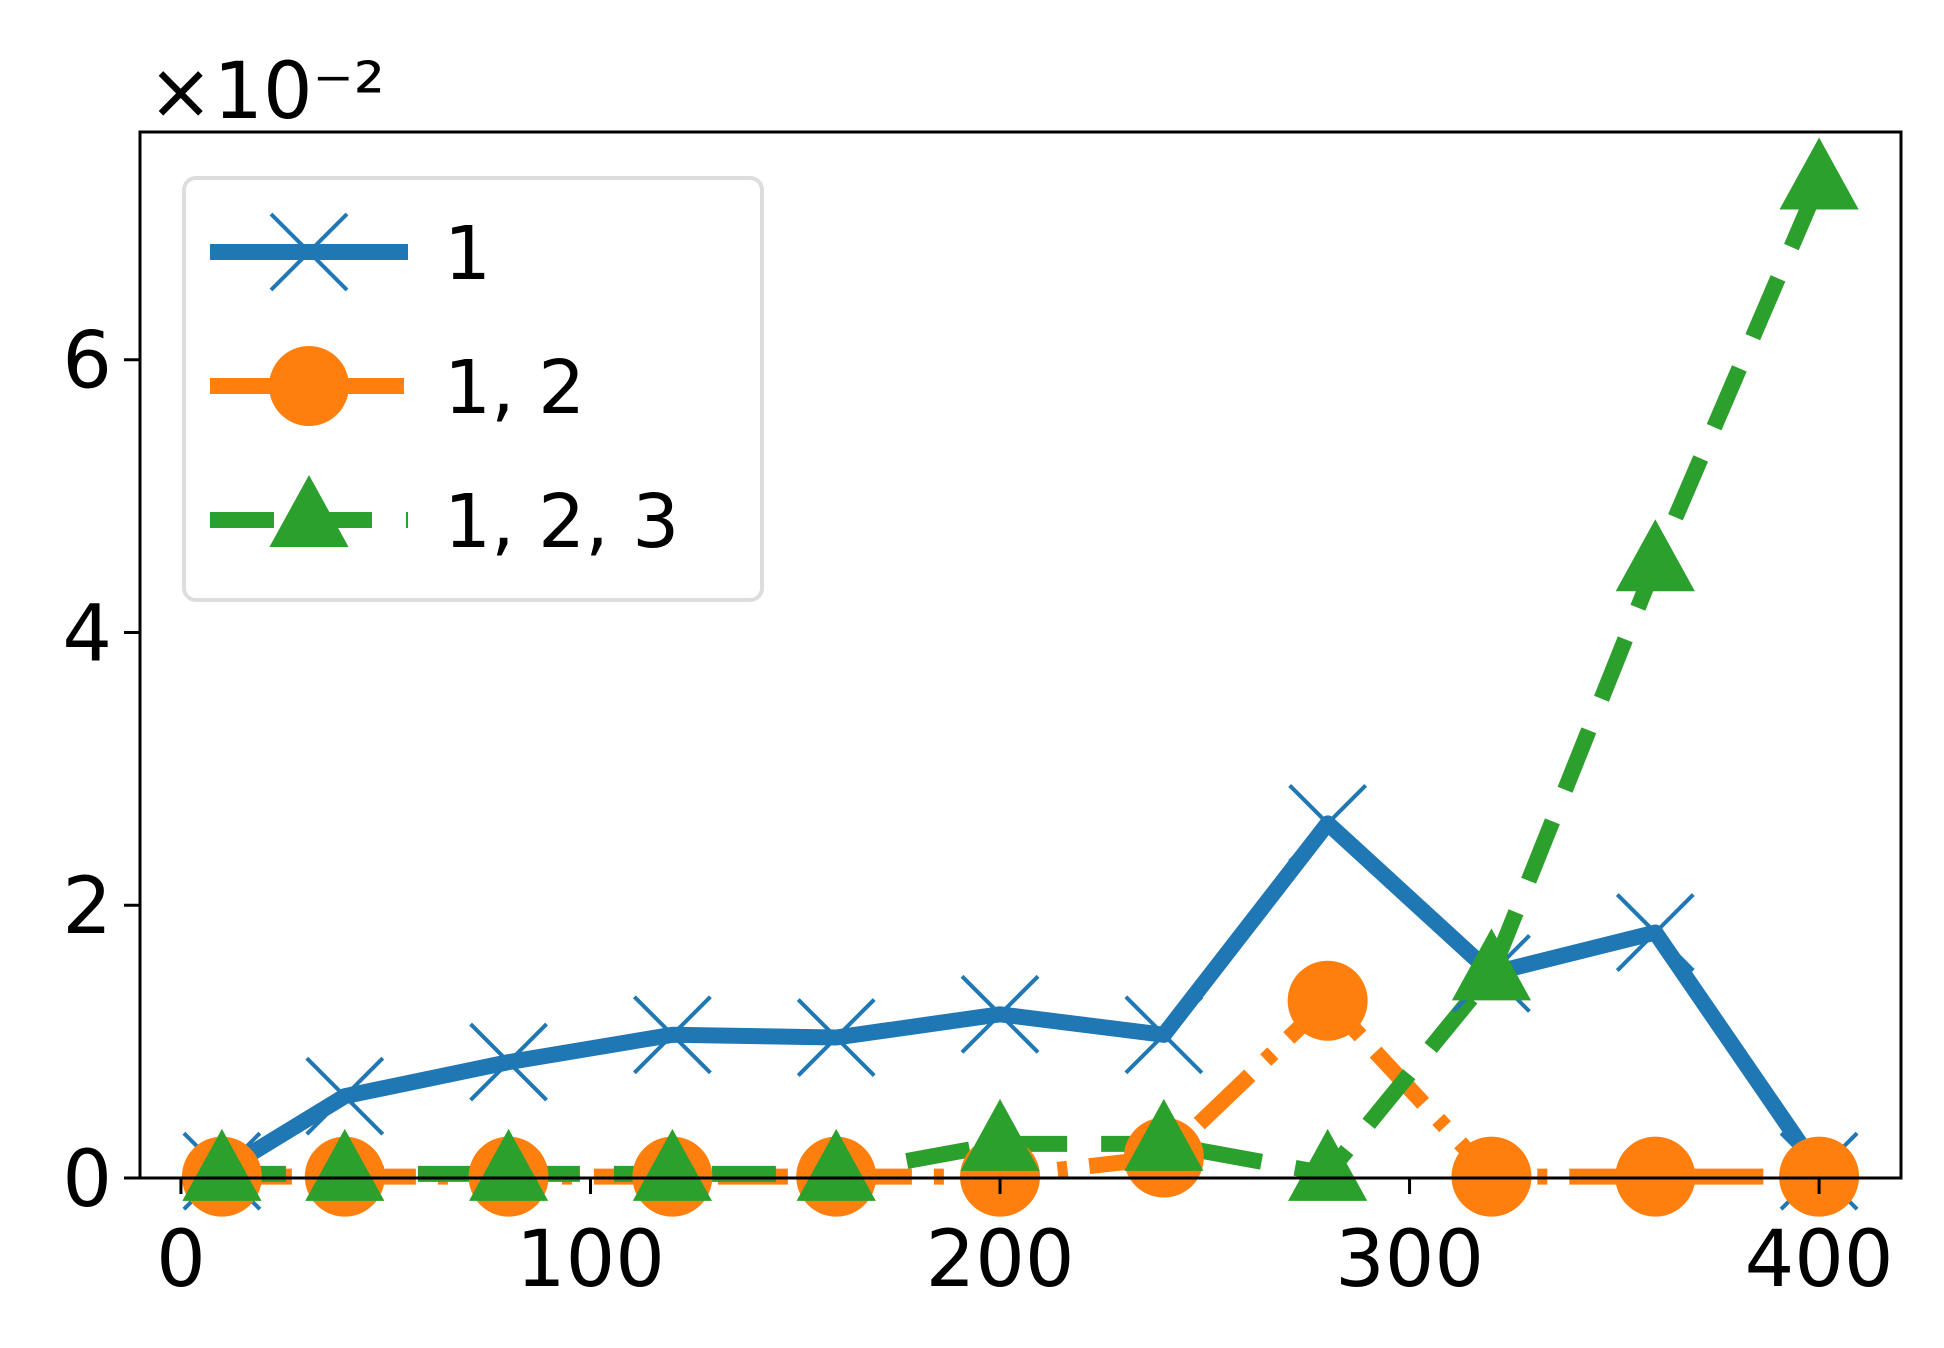  What do you see at coordinates (561, 522) in the screenshot?
I see `legend-label-3: 1, 2, 3` at bounding box center [561, 522].